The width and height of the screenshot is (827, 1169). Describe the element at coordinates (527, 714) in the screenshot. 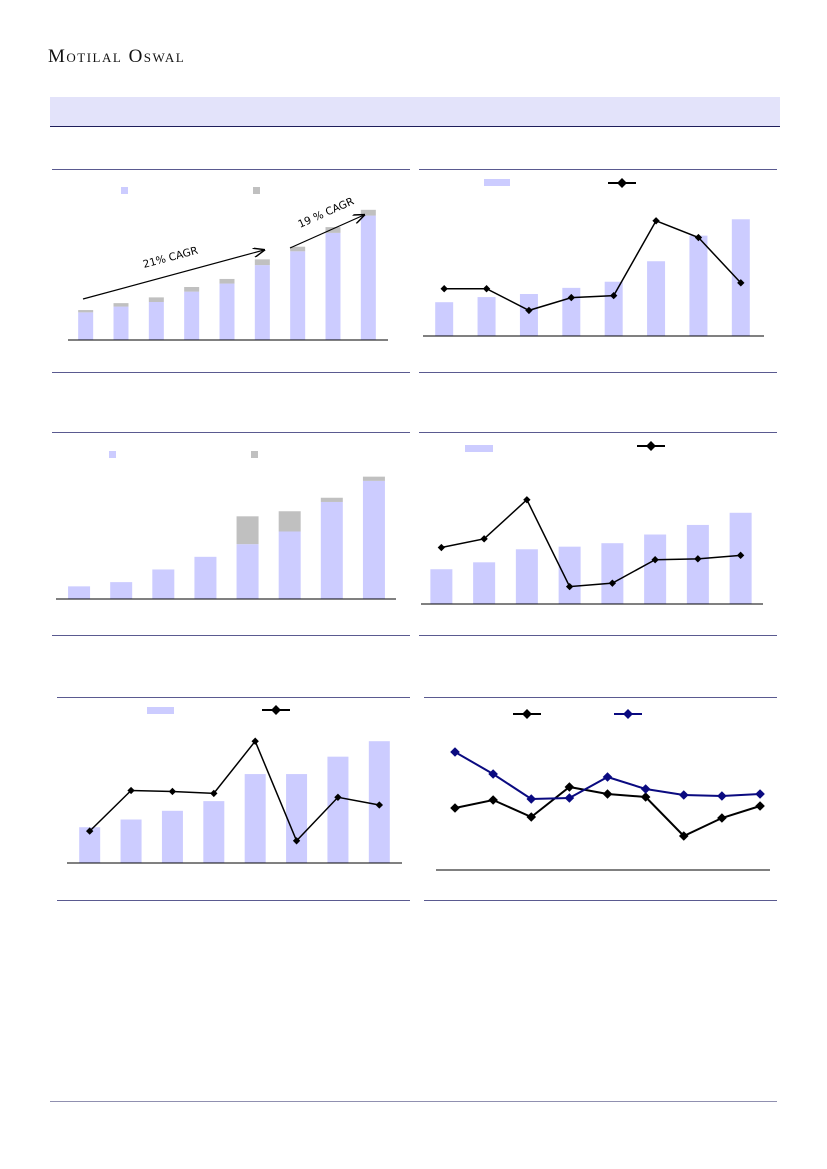

I see `legend-line-series-1-marker` at that location.